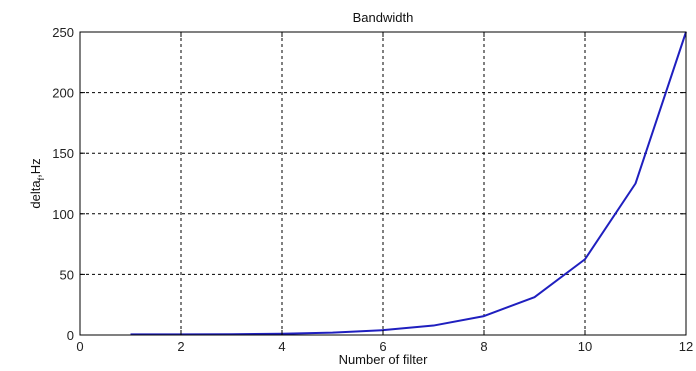 This screenshot has height=371, width=696. Describe the element at coordinates (70, 335) in the screenshot. I see `y-tick-label: 0` at that location.